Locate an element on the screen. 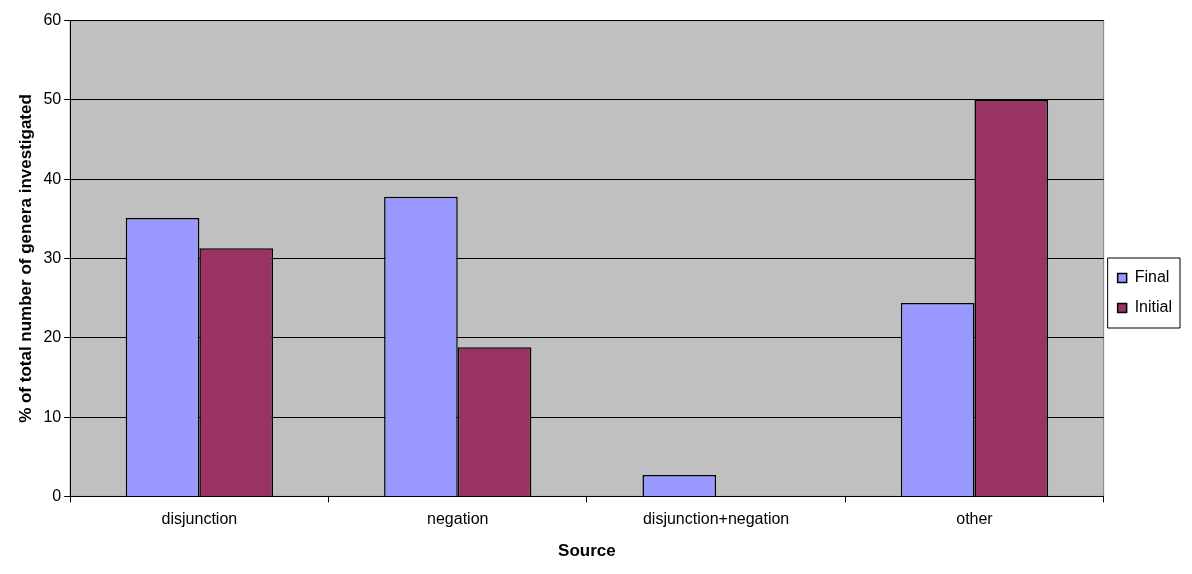  x-tick-label: other is located at coordinates (975, 519).